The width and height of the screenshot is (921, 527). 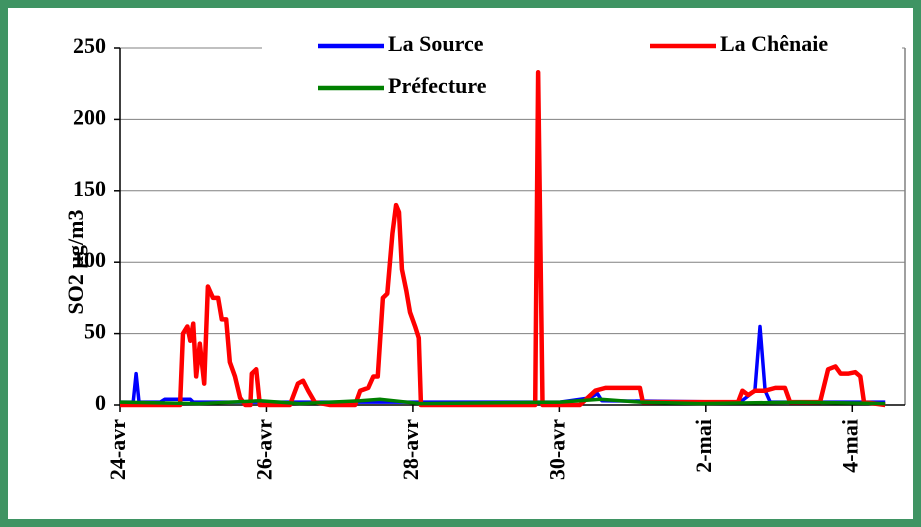 I want to click on y-tick-label: 100, so click(x=89, y=259).